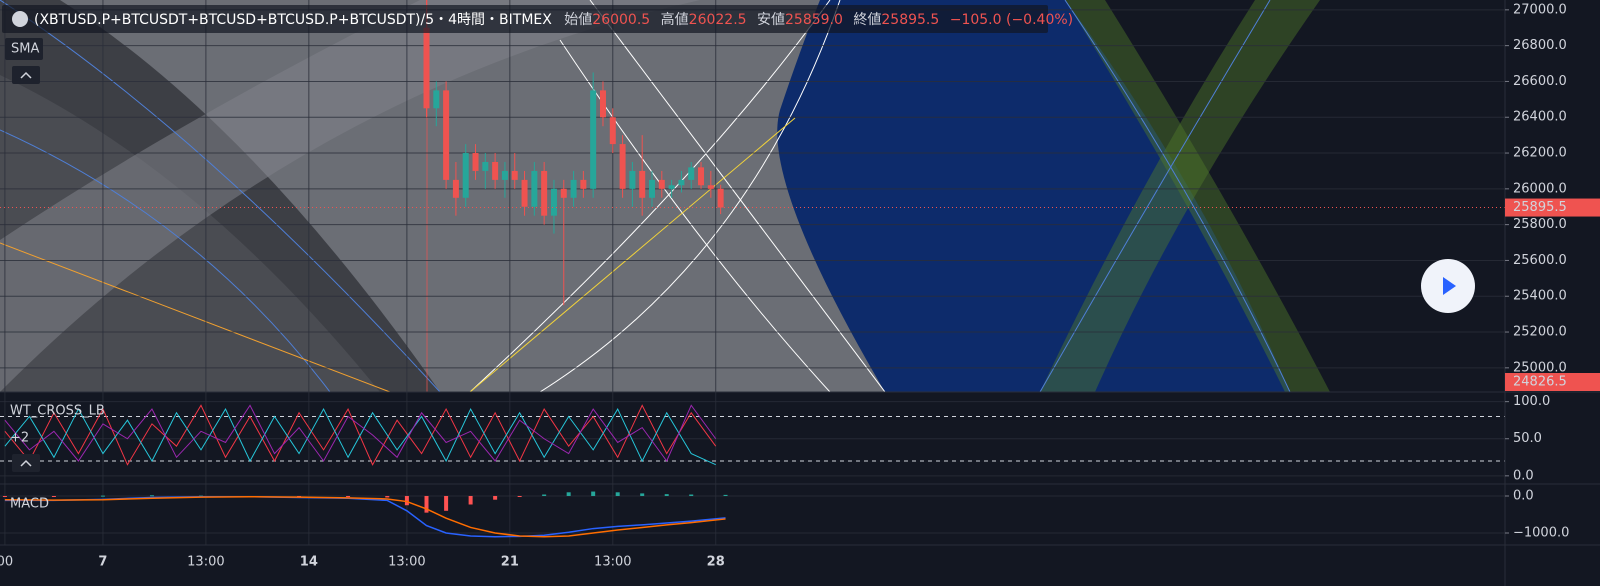  Describe the element at coordinates (1540, 224) in the screenshot. I see `y-tick-label: 25800.0` at that location.